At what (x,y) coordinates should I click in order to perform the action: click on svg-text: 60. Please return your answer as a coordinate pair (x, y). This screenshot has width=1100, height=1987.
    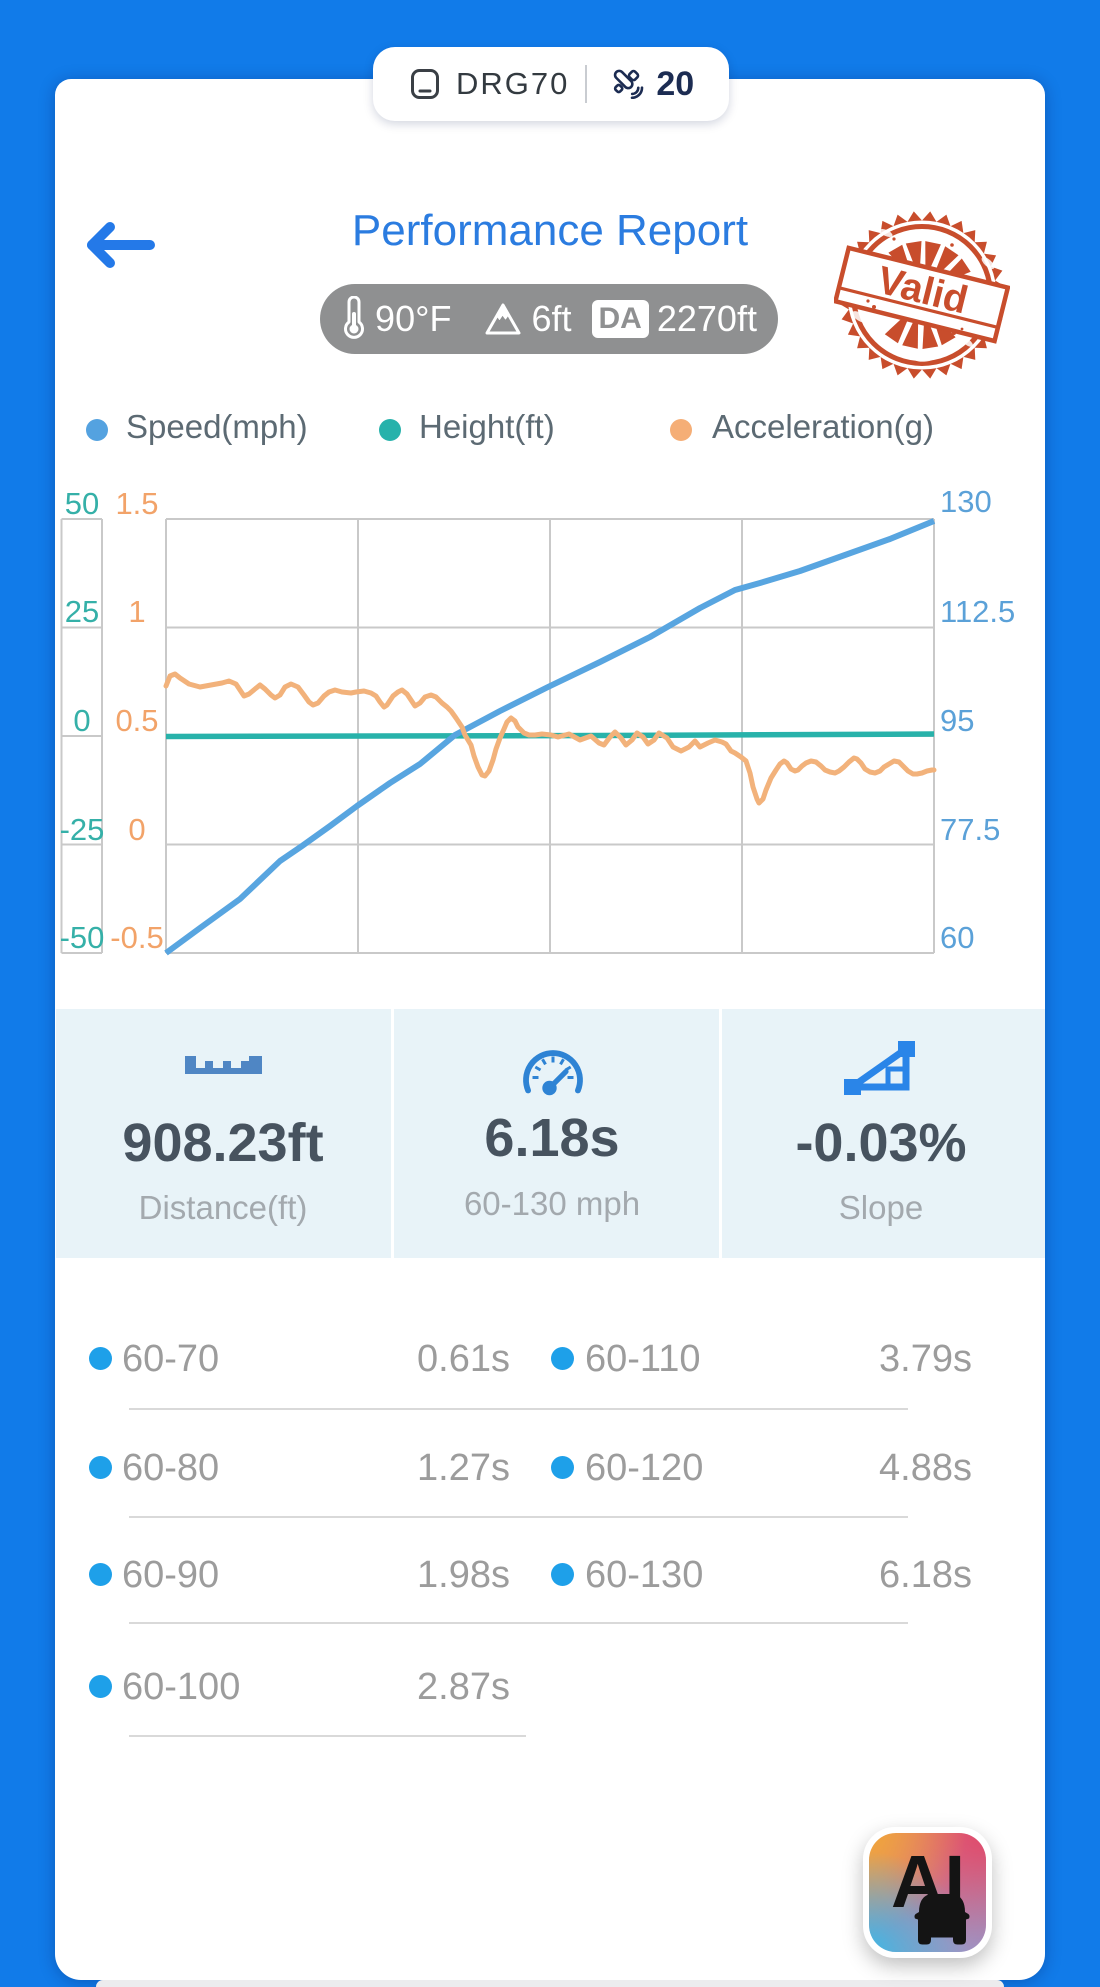
    Looking at the image, I should click on (957, 937).